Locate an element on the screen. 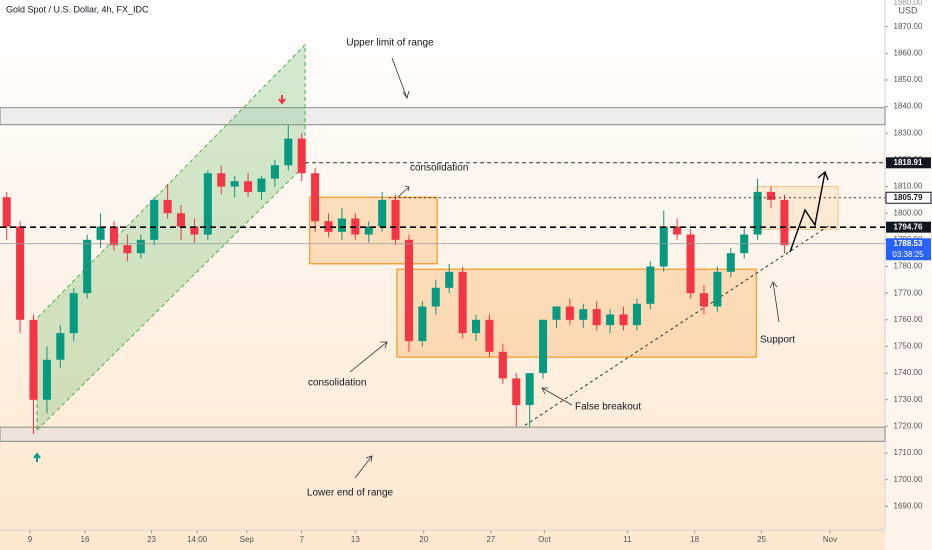 This screenshot has width=932, height=550. x-tick-label: Oct is located at coordinates (544, 539).